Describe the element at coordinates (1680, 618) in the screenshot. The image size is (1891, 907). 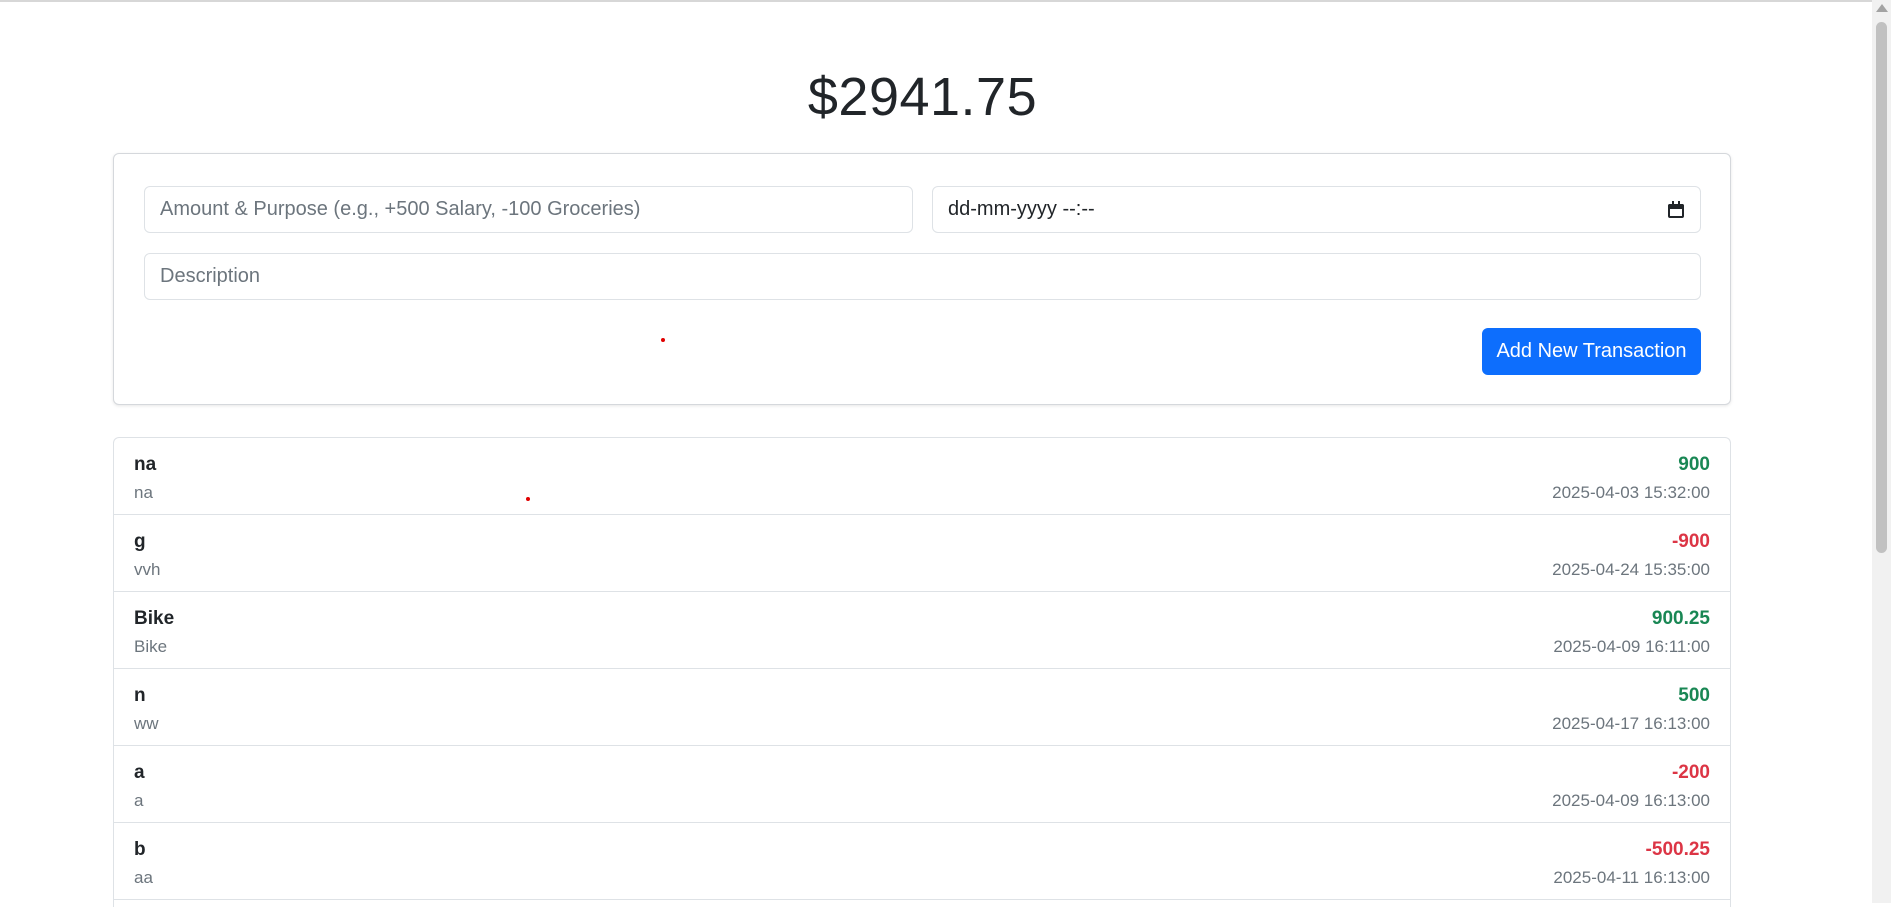
I see `transaction-amount: 900.25` at that location.